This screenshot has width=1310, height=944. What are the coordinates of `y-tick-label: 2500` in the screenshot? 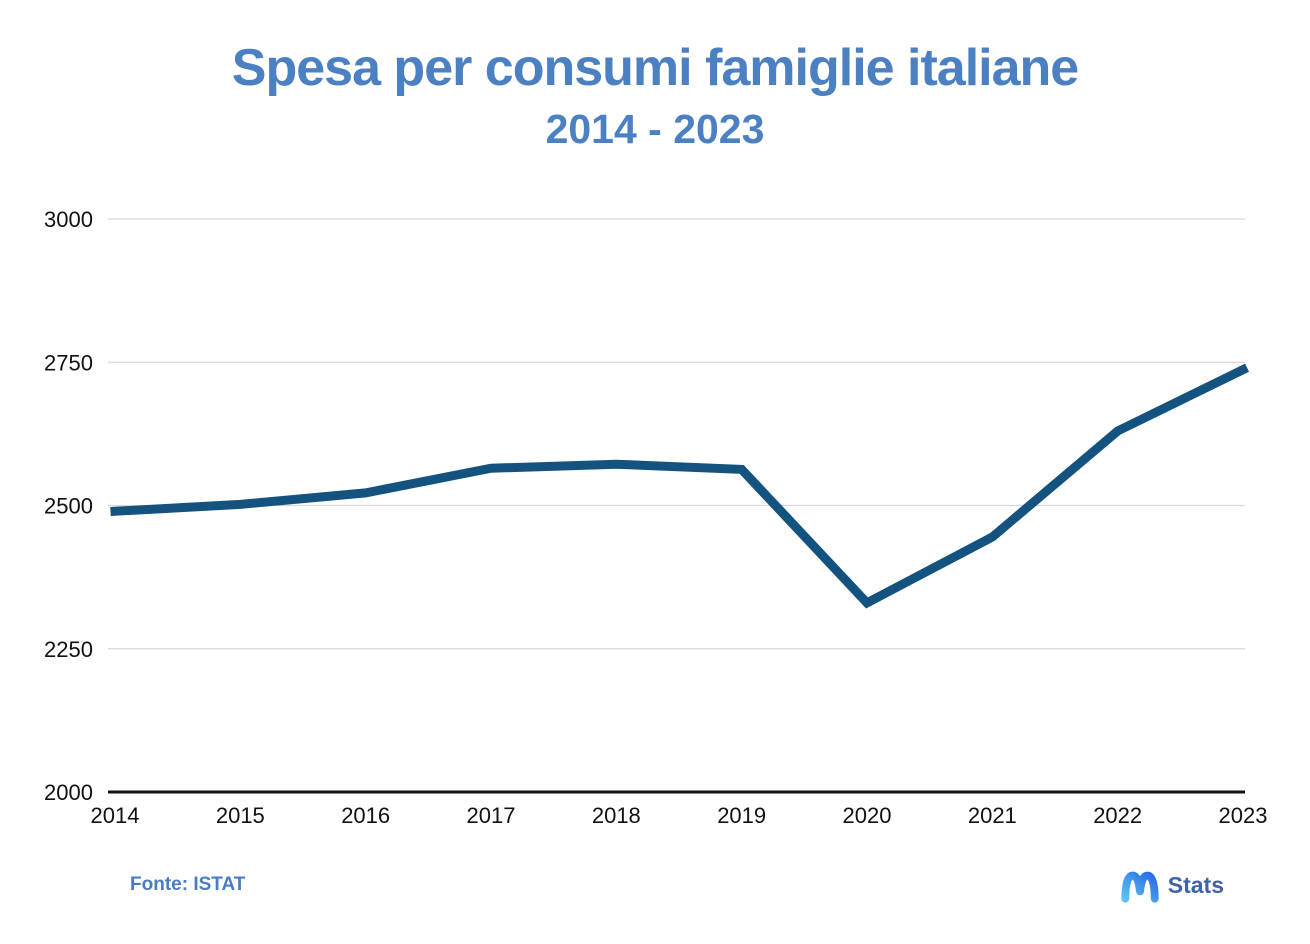 It's located at (68, 506).